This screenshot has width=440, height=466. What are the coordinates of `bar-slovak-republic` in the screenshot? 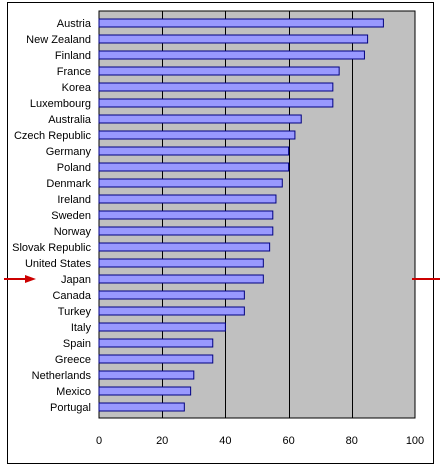 It's located at (184, 247).